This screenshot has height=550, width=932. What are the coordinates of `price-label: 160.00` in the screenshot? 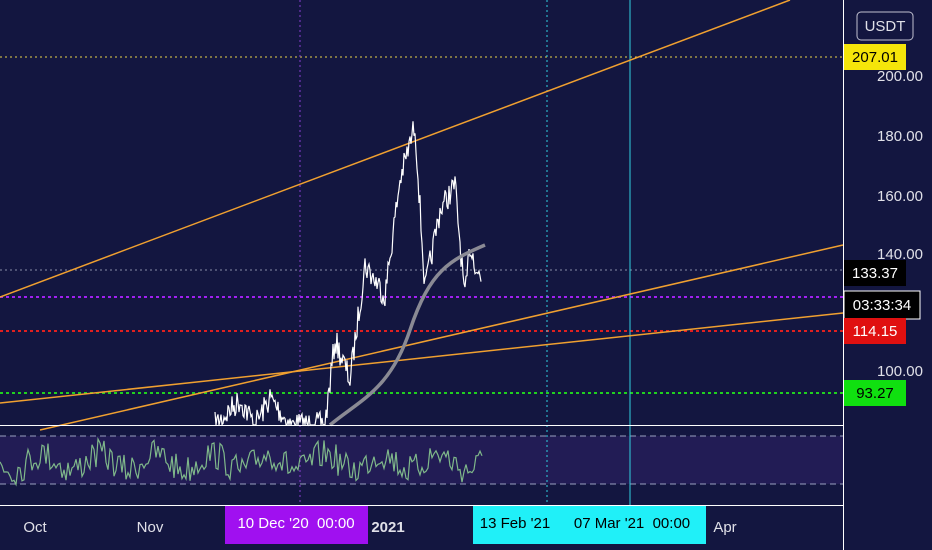 It's located at (900, 196).